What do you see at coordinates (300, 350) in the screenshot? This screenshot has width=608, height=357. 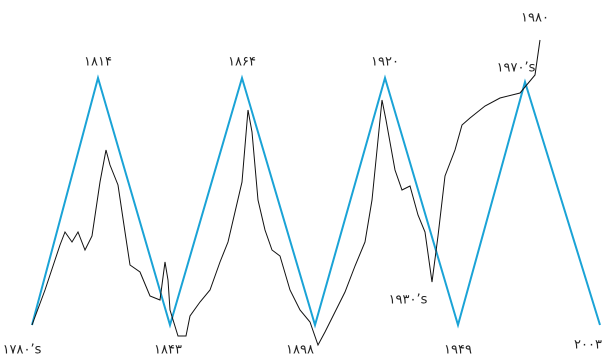 I see `trough-label: ۱۸۹۸` at bounding box center [300, 350].